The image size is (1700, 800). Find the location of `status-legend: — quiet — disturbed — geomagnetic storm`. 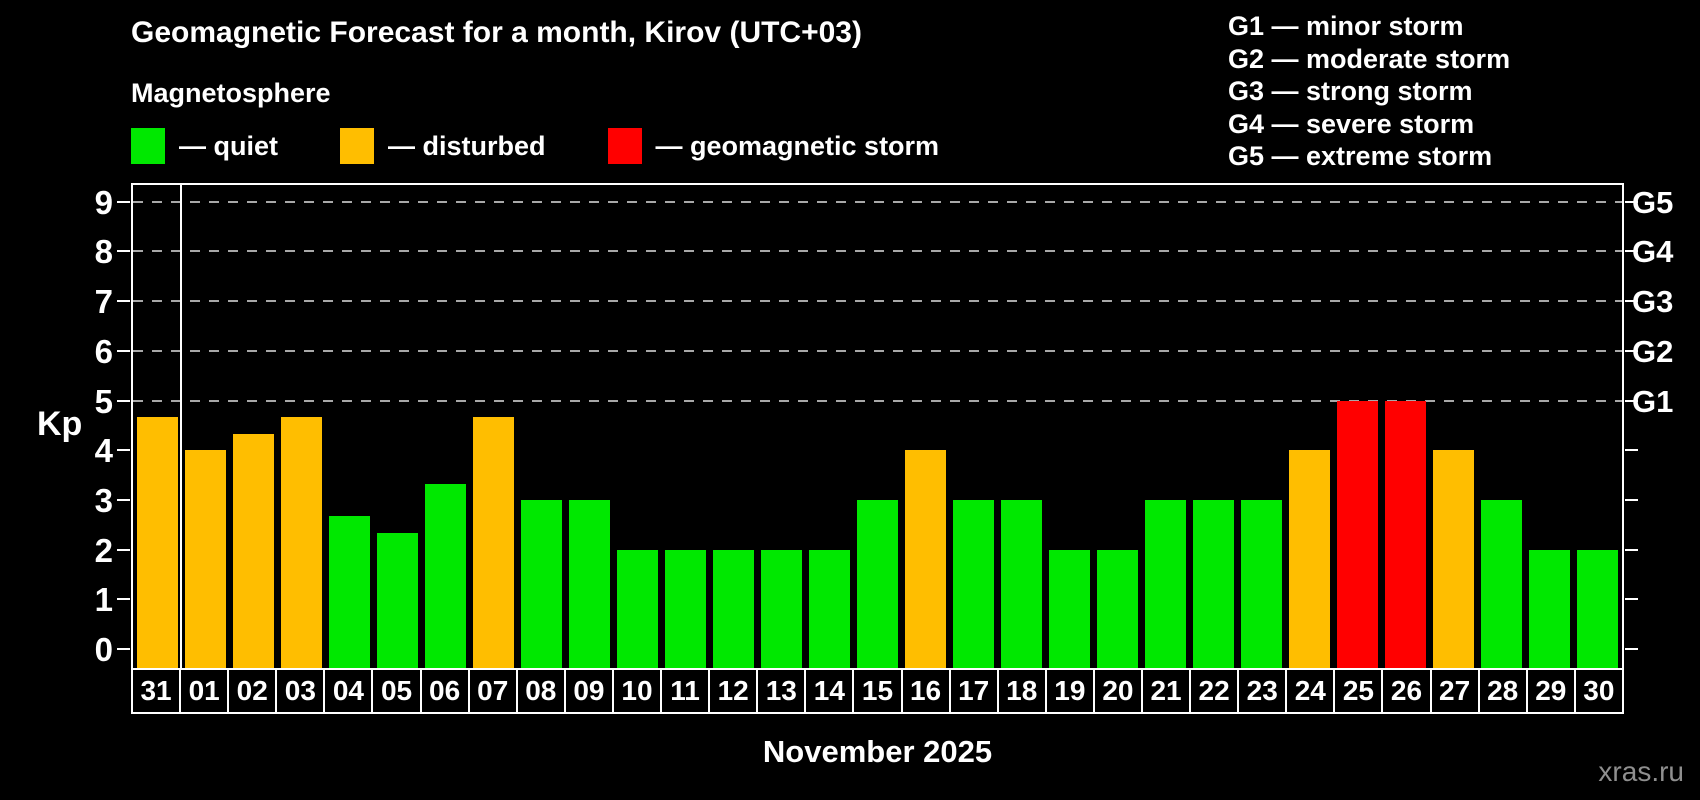

status-legend: — quiet — disturbed — geomagnetic storm is located at coordinates (535, 146).